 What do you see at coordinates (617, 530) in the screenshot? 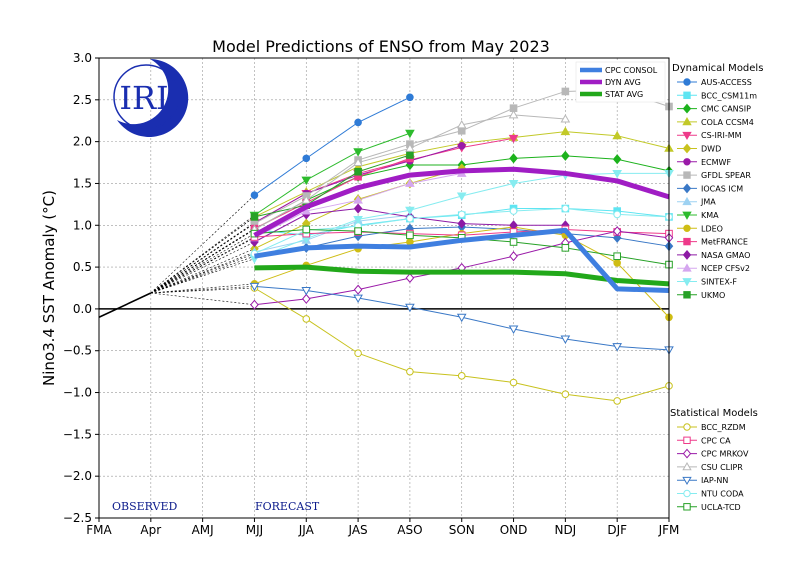
I see `x-tick-label: DJF` at bounding box center [617, 530].